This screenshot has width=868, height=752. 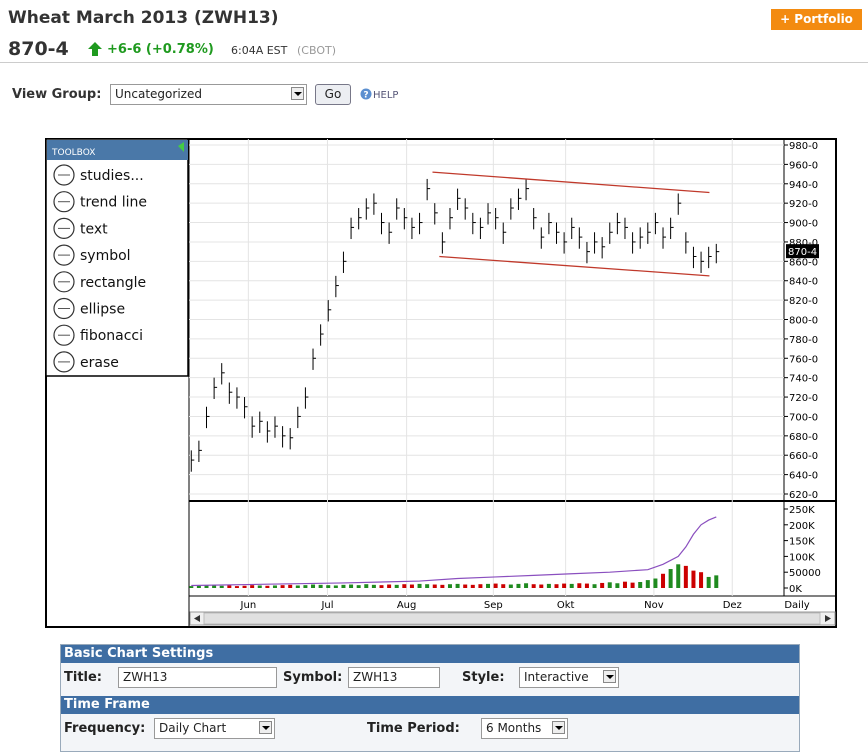 I want to click on price-change: +6-6 (+0.78%), so click(x=160, y=49).